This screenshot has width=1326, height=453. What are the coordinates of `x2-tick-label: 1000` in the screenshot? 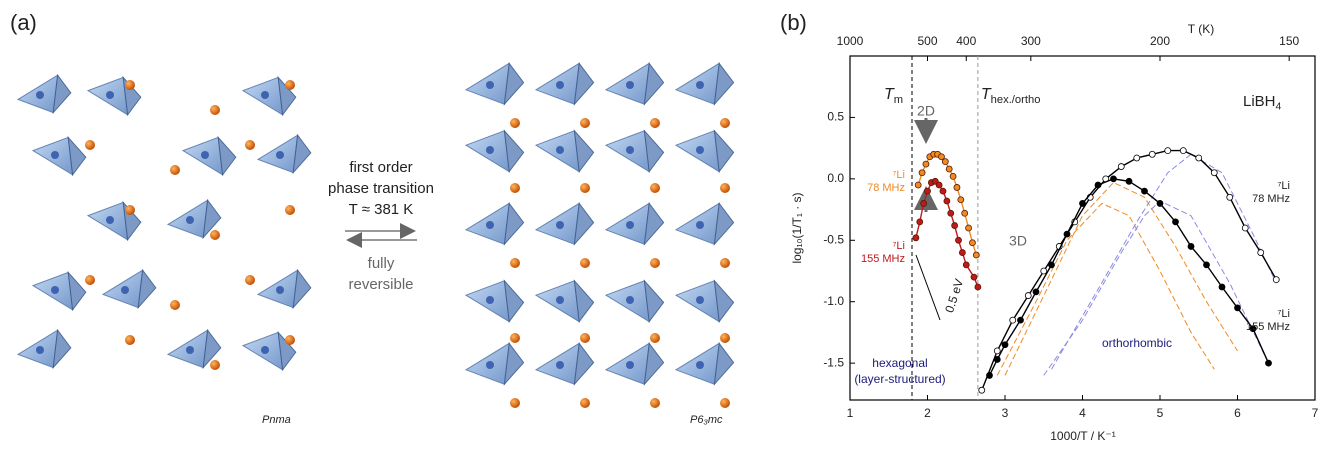 It's located at (850, 41).